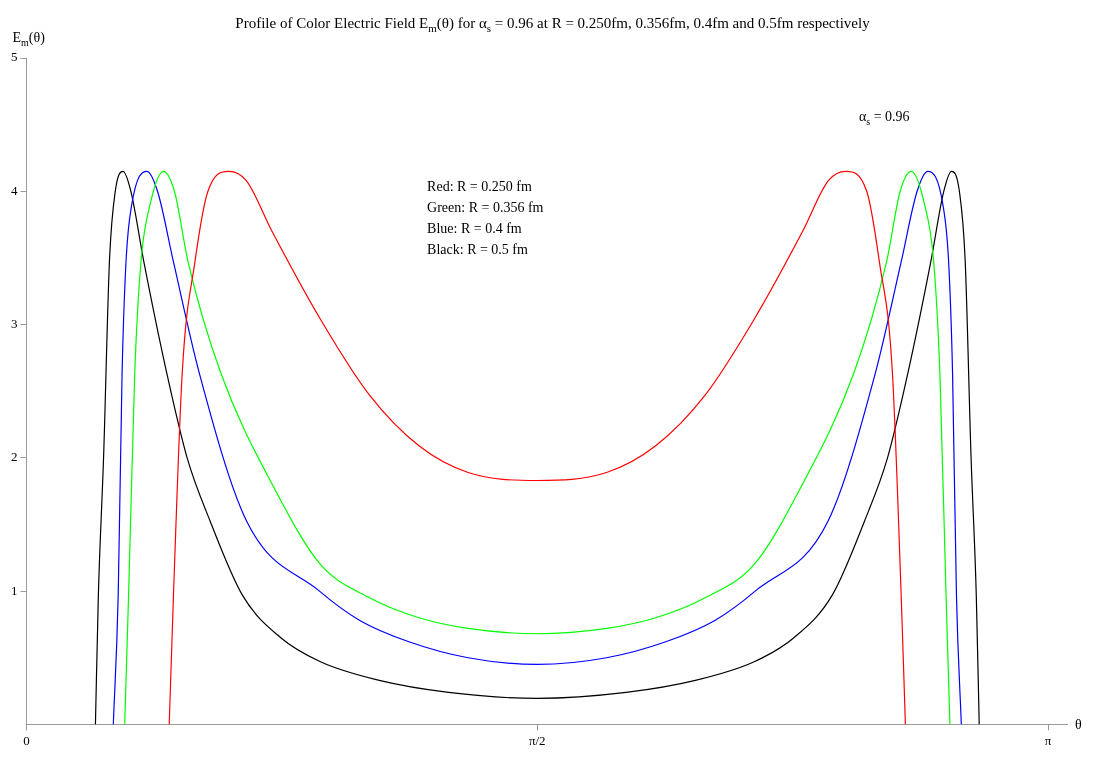 The width and height of the screenshot is (1105, 769). What do you see at coordinates (485, 208) in the screenshot?
I see `annotation: Green: R = 0.356 fm` at bounding box center [485, 208].